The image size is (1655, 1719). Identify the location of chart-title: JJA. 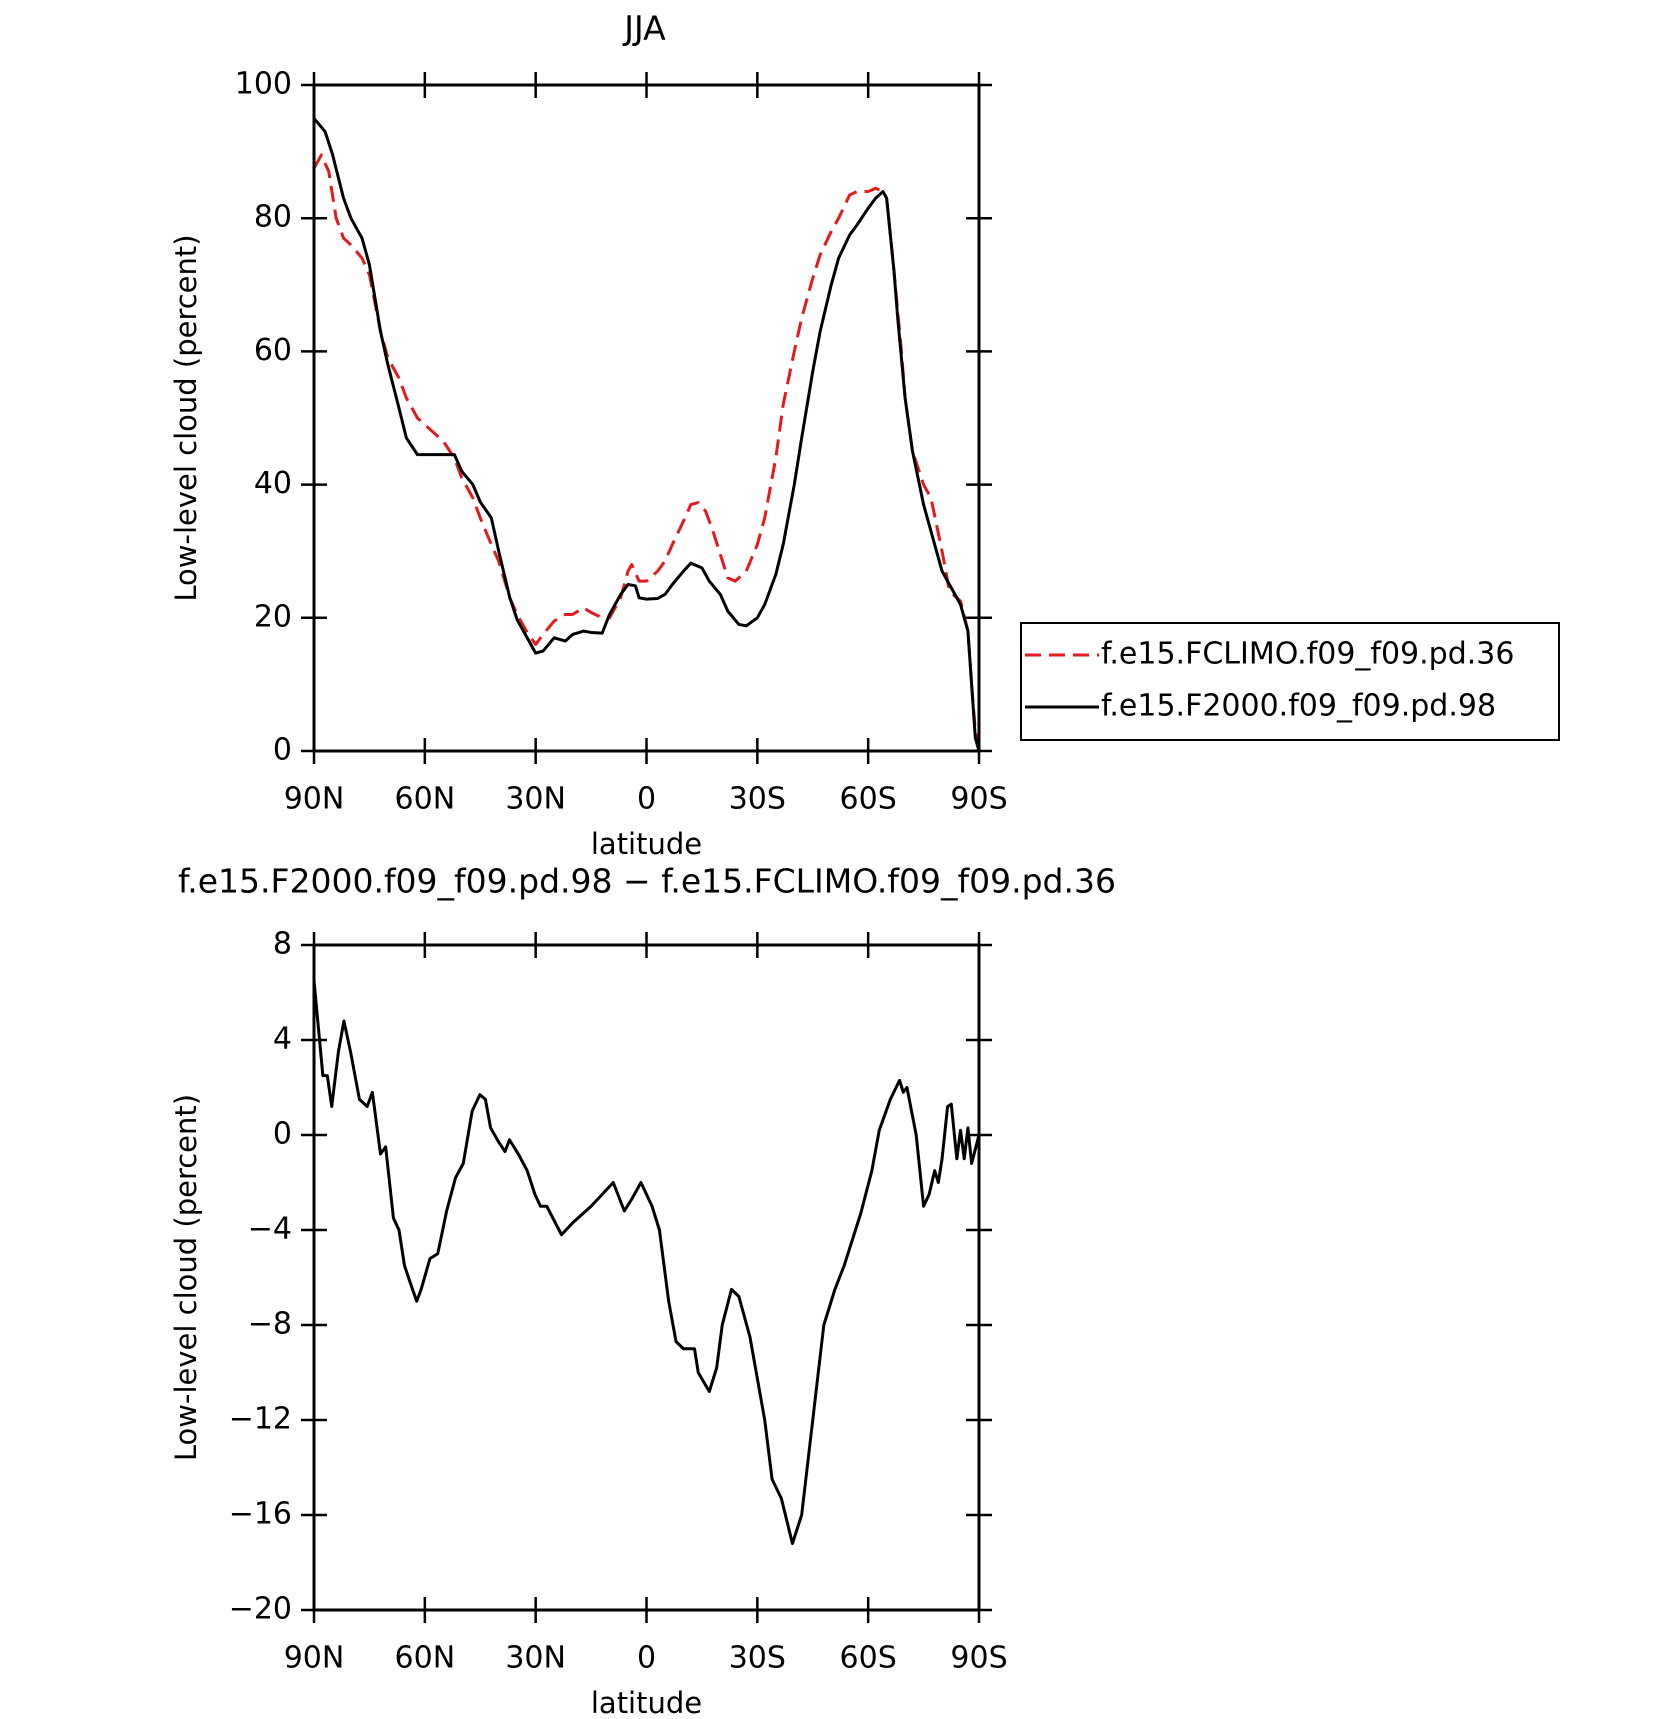
(644, 28).